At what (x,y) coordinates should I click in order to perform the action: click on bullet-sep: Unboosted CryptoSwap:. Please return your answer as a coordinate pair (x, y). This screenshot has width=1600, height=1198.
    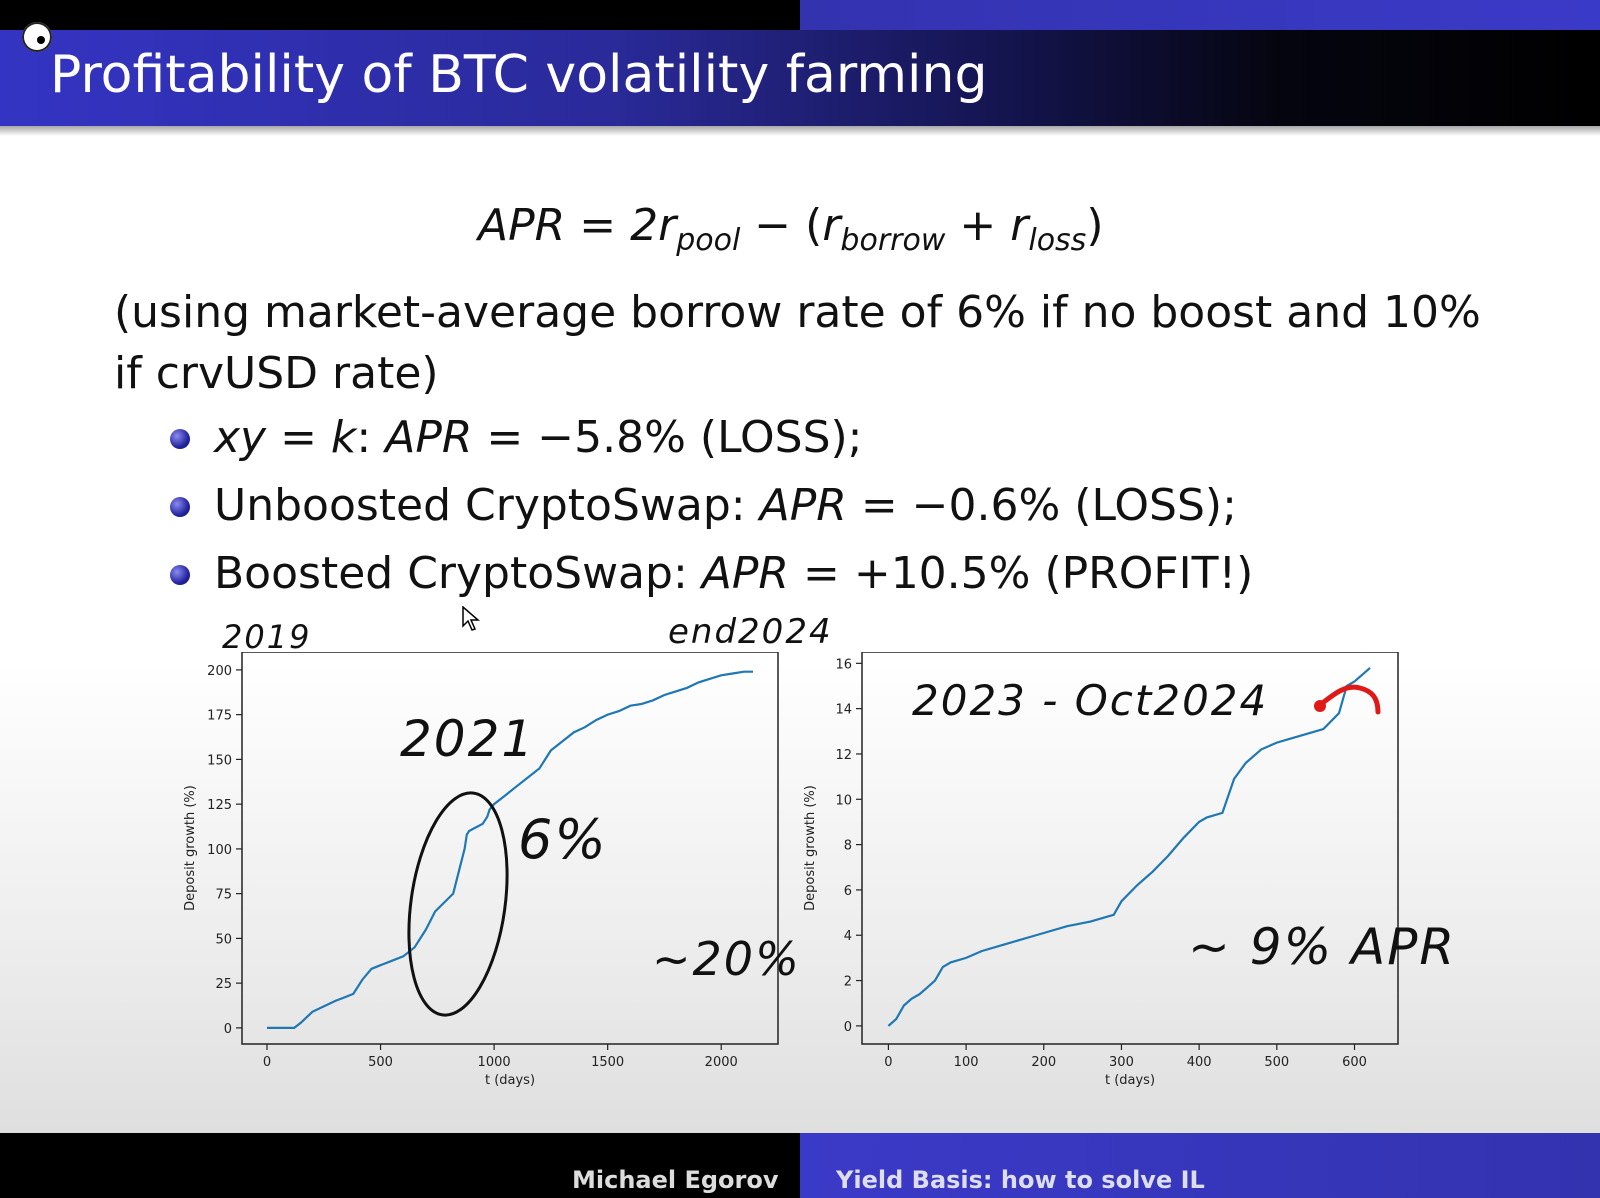
    Looking at the image, I should click on (487, 505).